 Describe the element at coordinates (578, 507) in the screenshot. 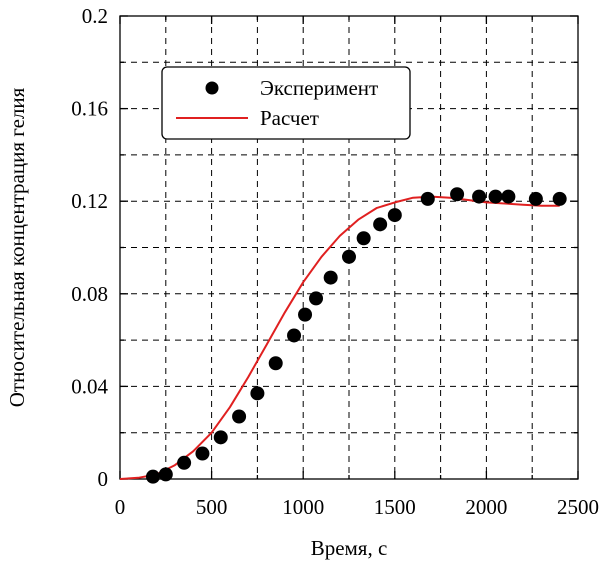

I see `x-tick-label: 2500` at that location.